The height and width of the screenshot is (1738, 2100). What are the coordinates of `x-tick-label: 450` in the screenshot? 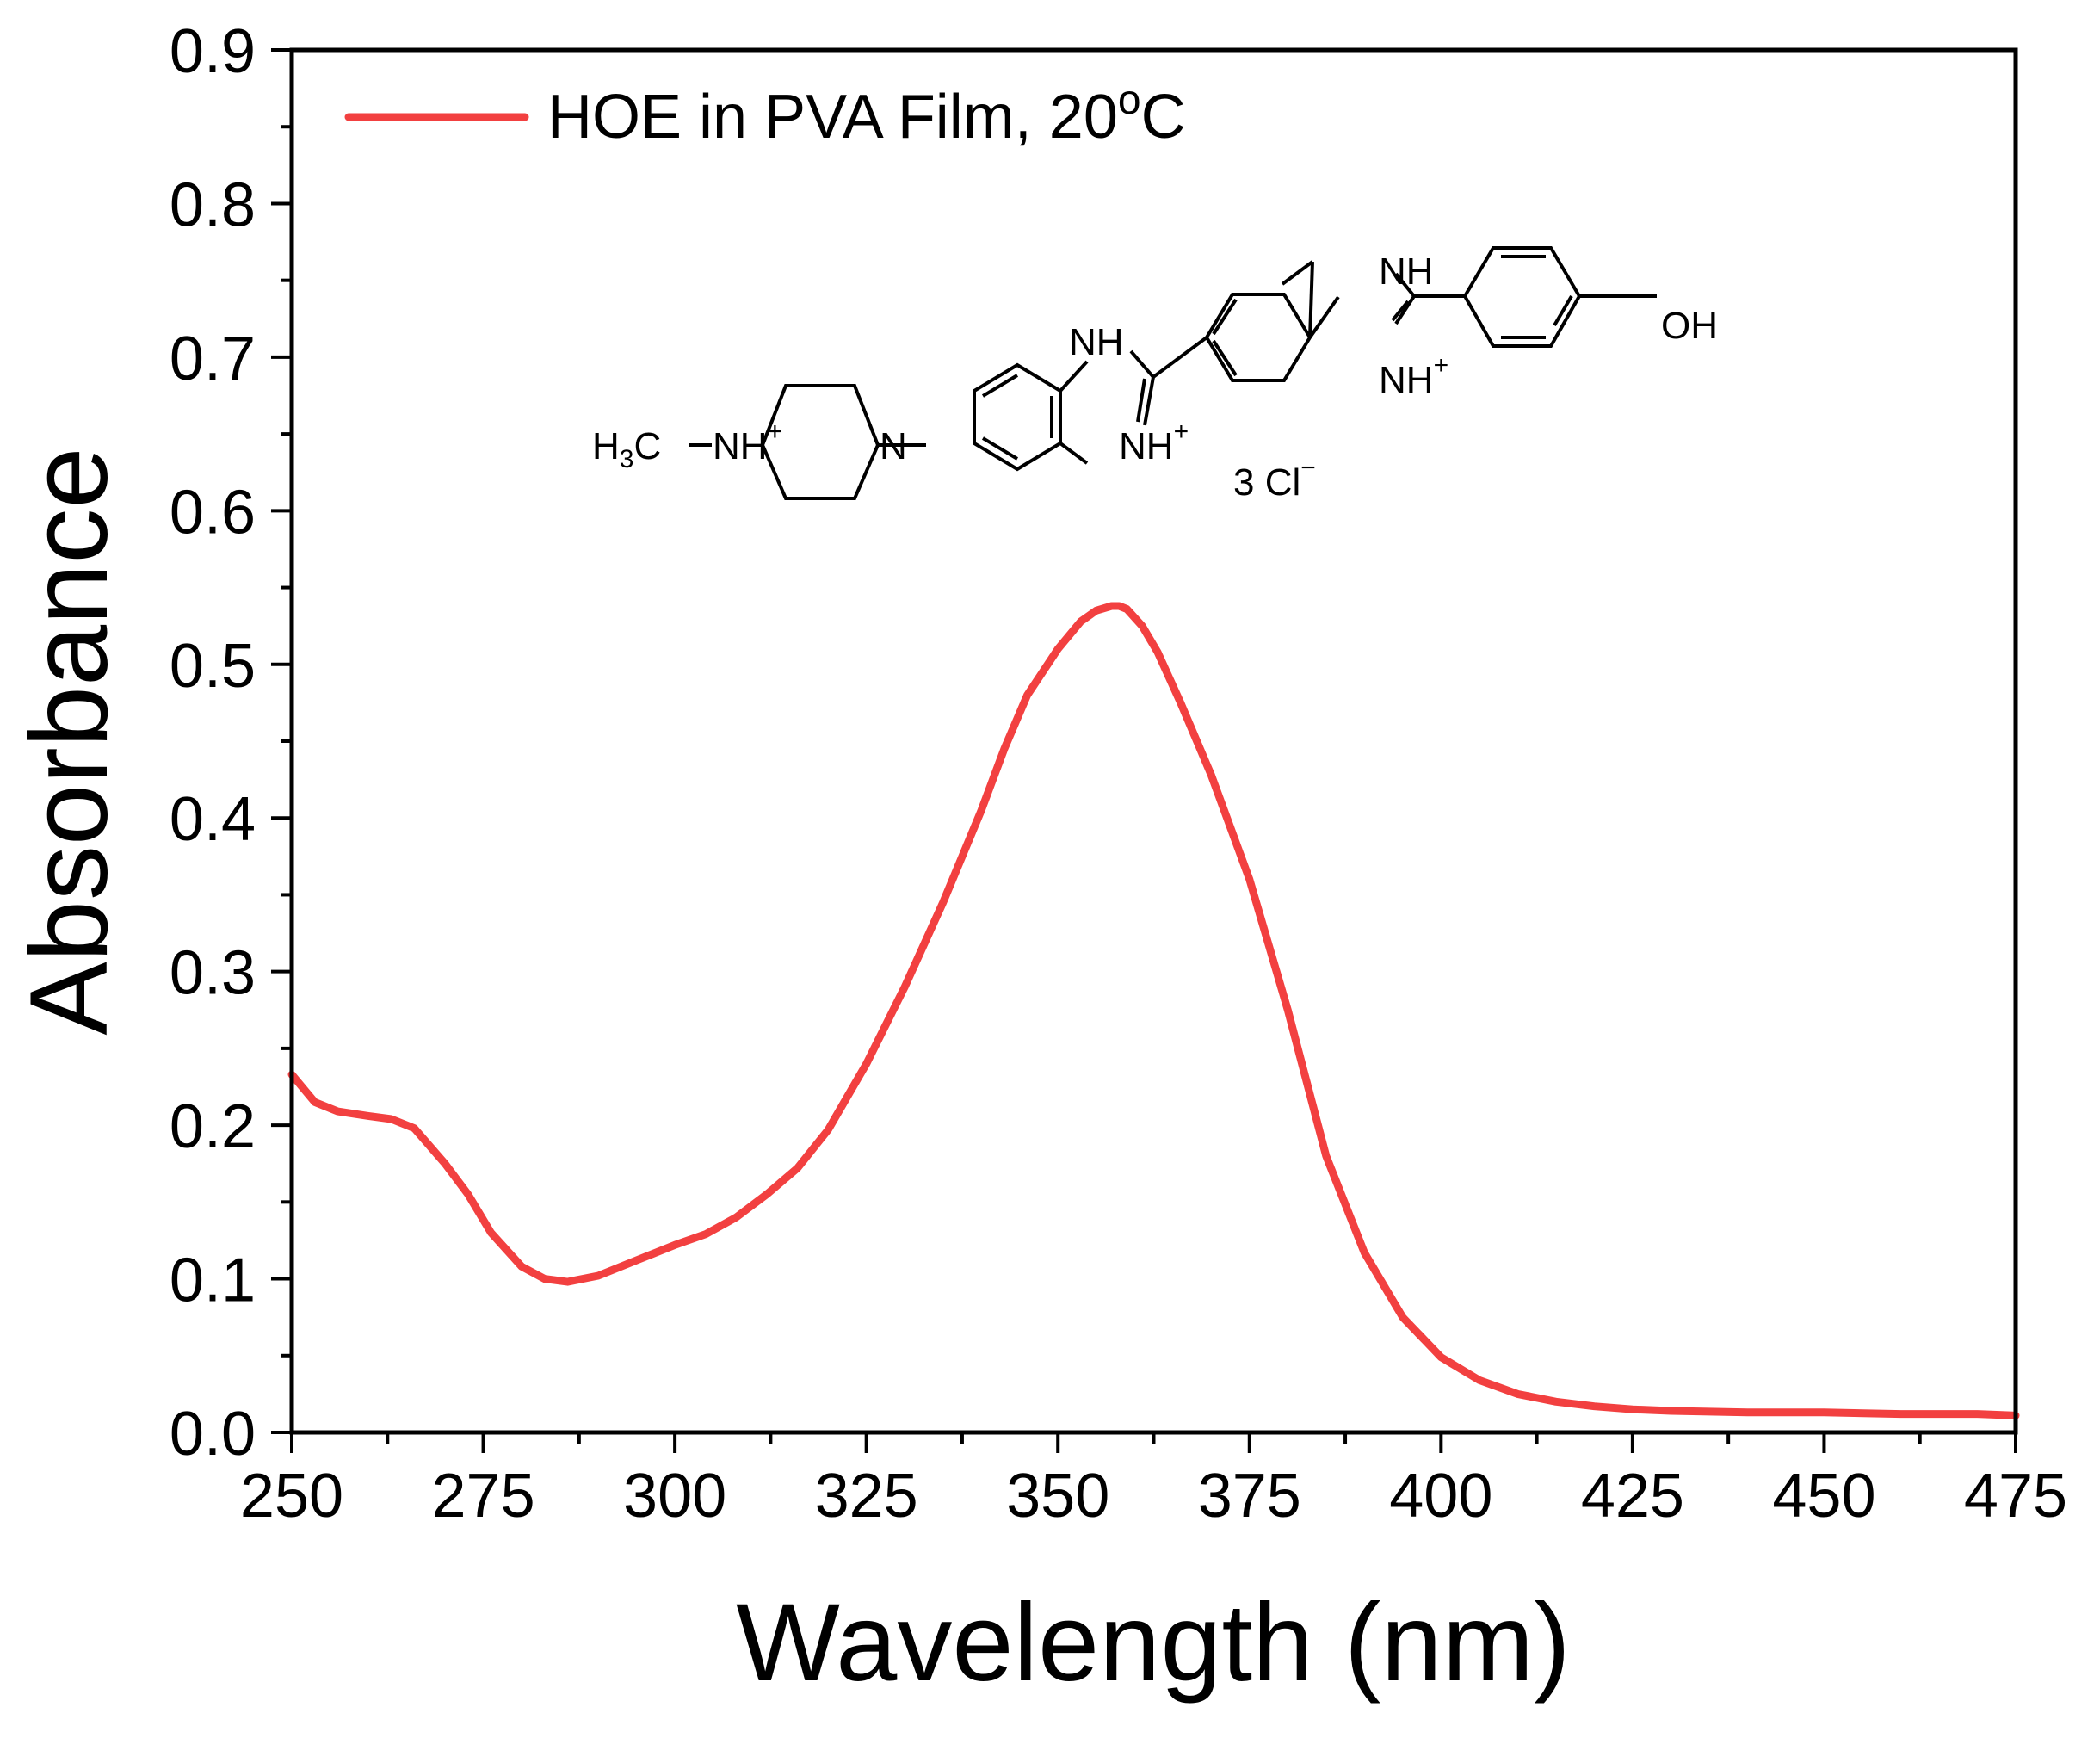 It's located at (1824, 1496).